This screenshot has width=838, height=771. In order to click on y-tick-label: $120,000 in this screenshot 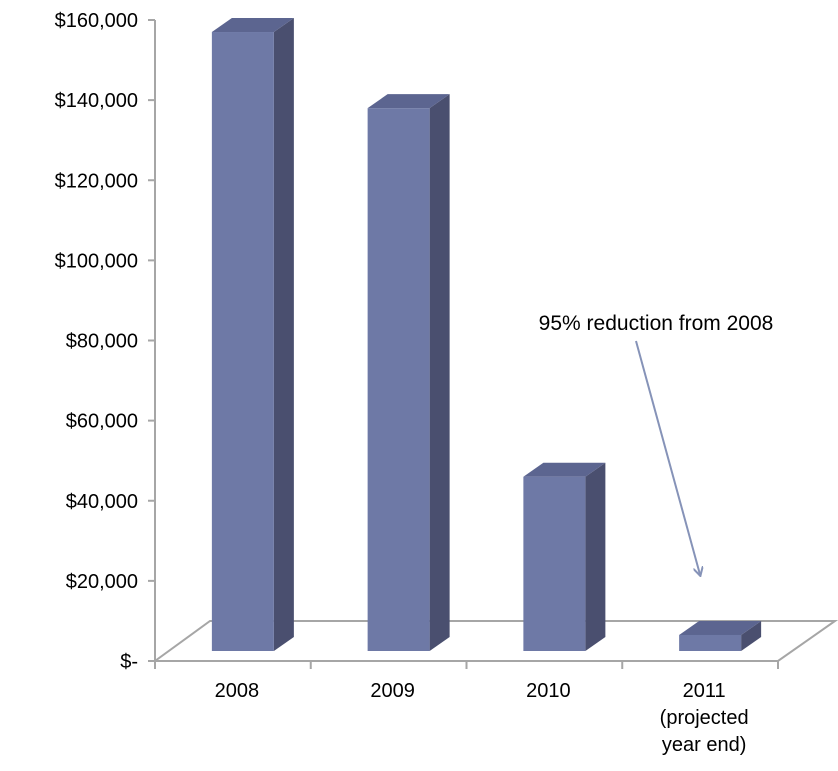, I will do `click(96, 181)`.